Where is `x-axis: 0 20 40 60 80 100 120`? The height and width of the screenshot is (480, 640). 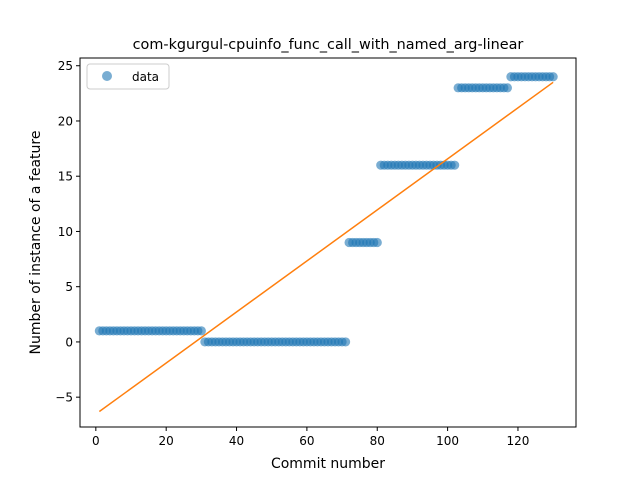 x-axis: 0 20 40 60 80 100 120 is located at coordinates (310, 437).